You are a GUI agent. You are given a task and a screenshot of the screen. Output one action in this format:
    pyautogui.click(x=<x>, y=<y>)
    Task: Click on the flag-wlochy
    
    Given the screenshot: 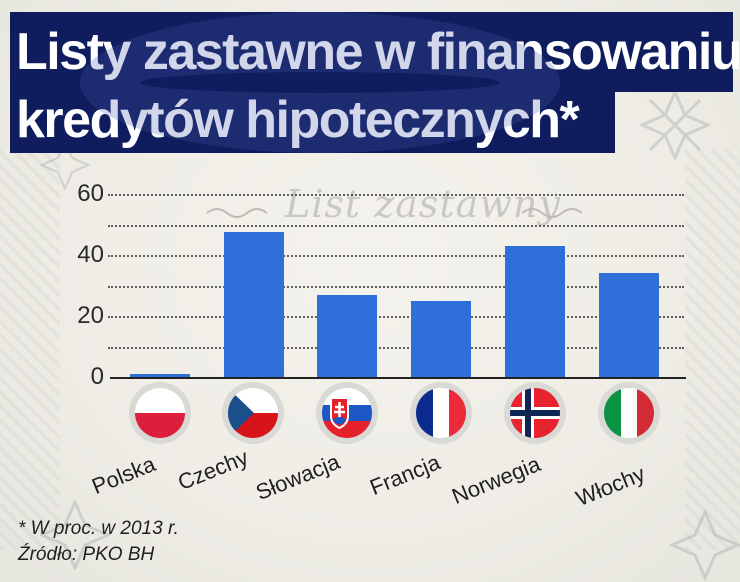 What is the action you would take?
    pyautogui.click(x=629, y=413)
    